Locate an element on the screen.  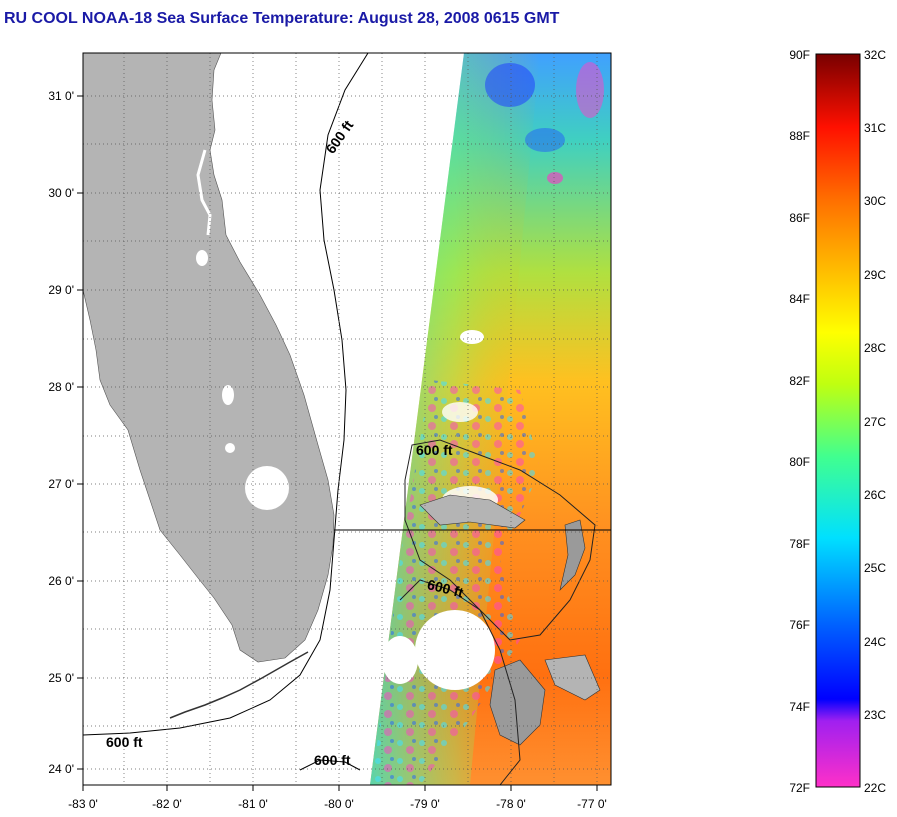
celsius-label: 25C is located at coordinates (875, 568).